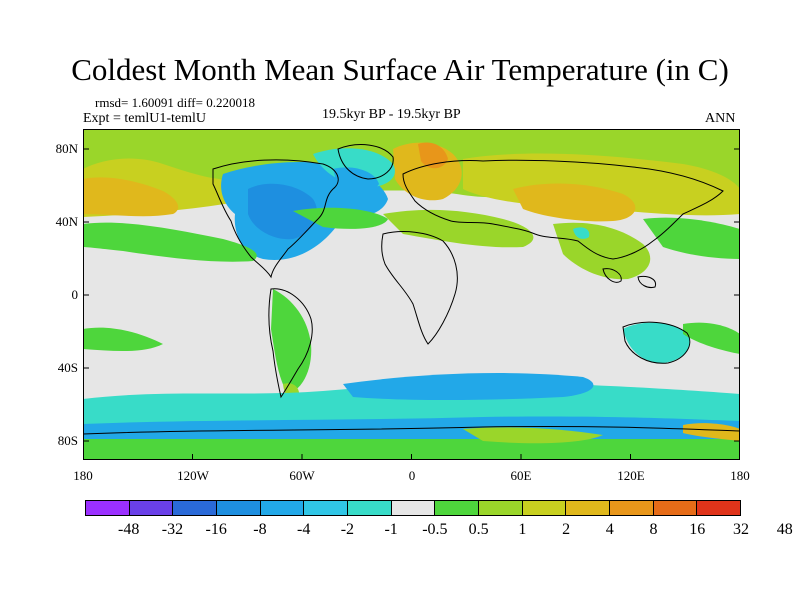  What do you see at coordinates (609, 529) in the screenshot?
I see `colorbar-label: 4` at bounding box center [609, 529].